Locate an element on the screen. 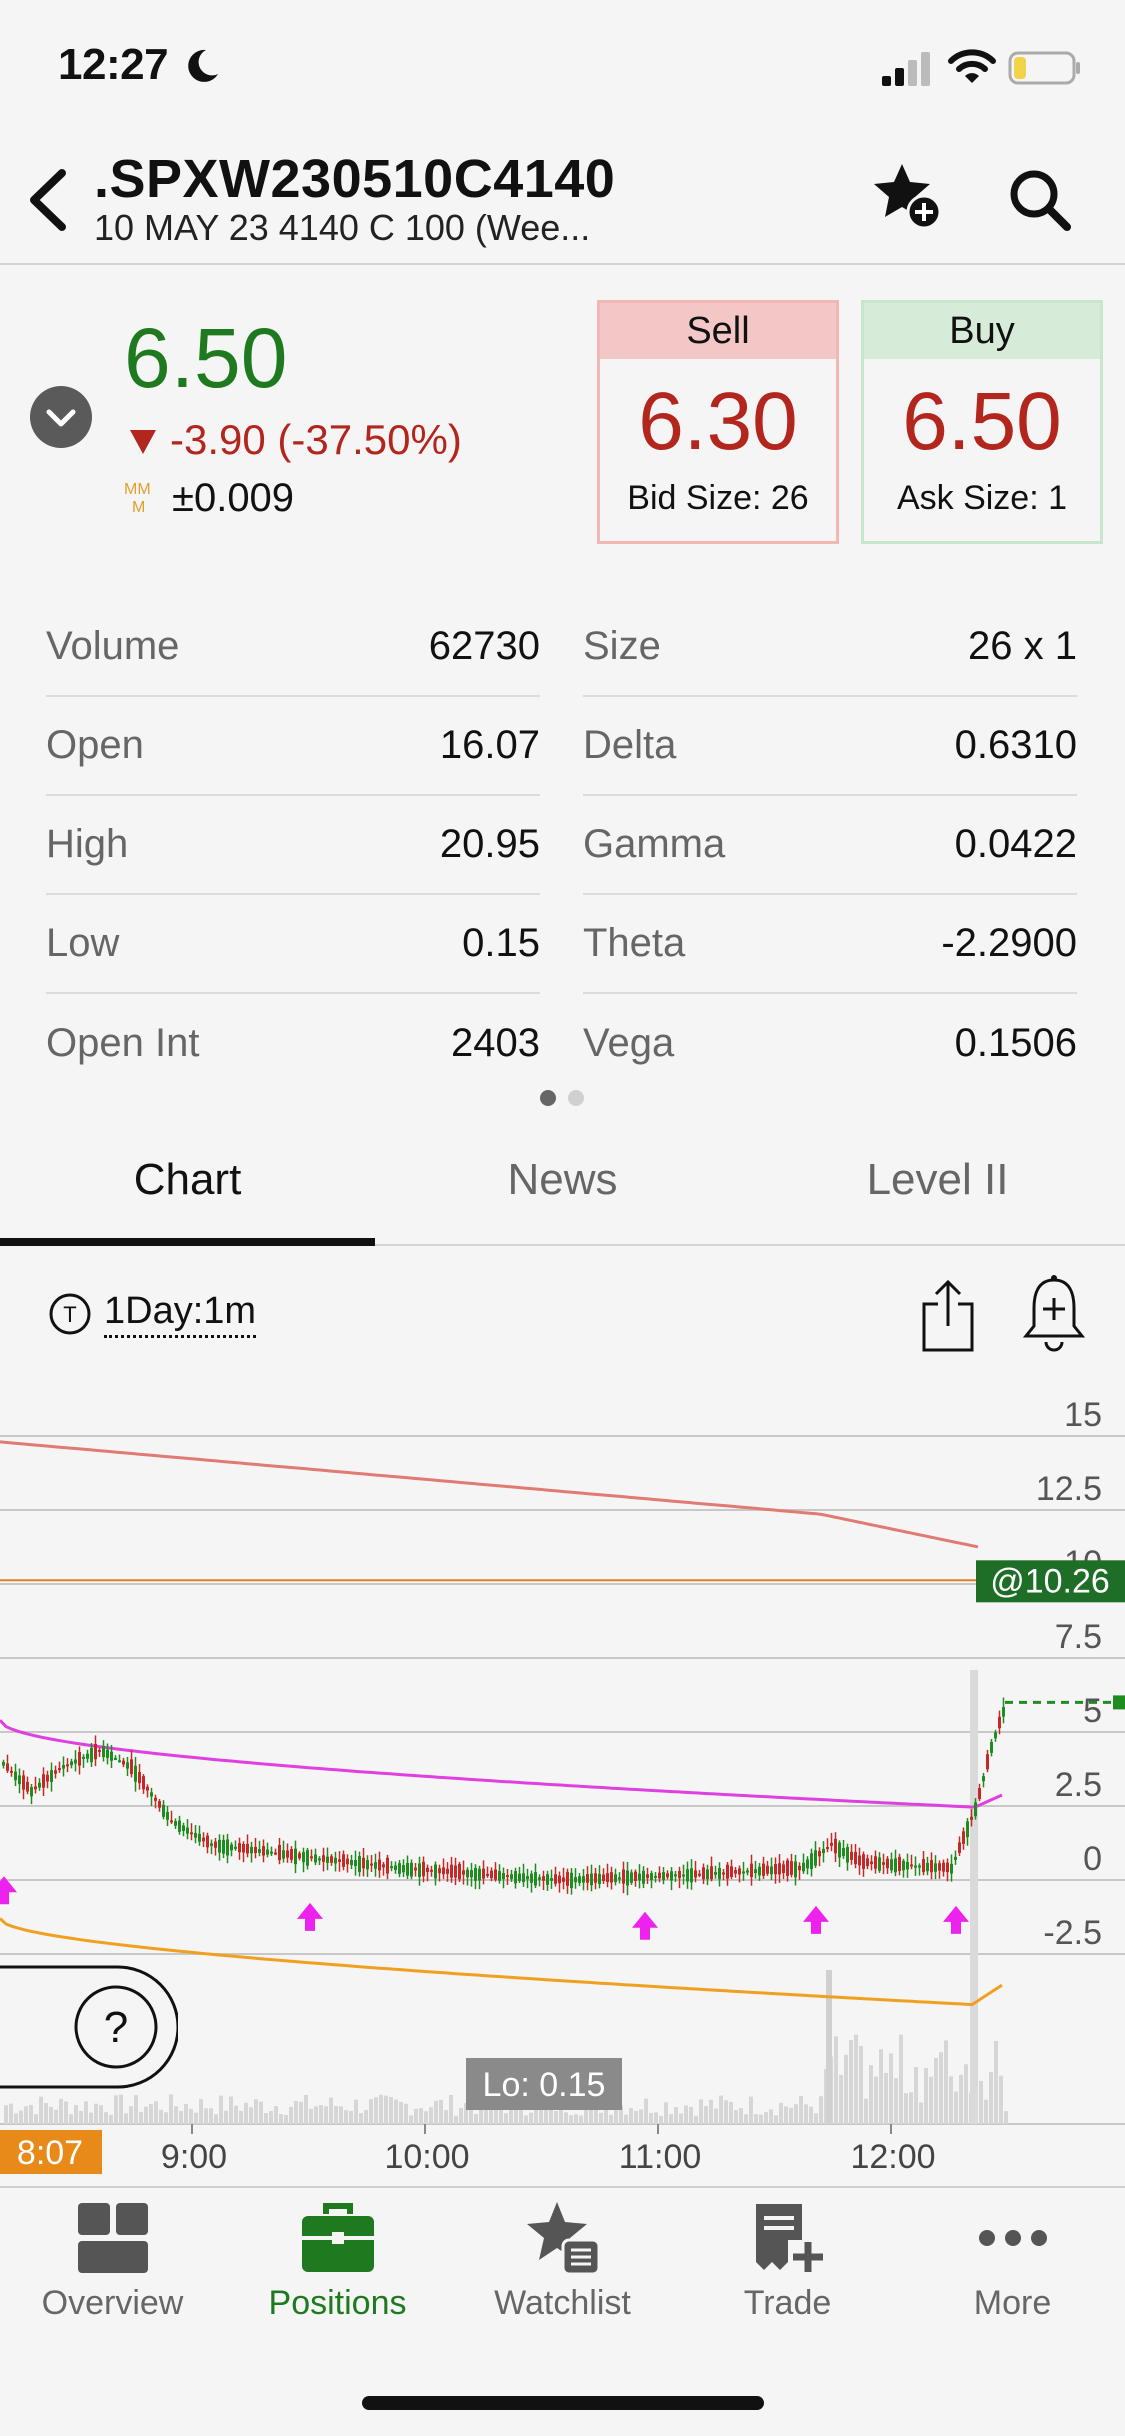  x-tick-label: 11:00 is located at coordinates (660, 2157).